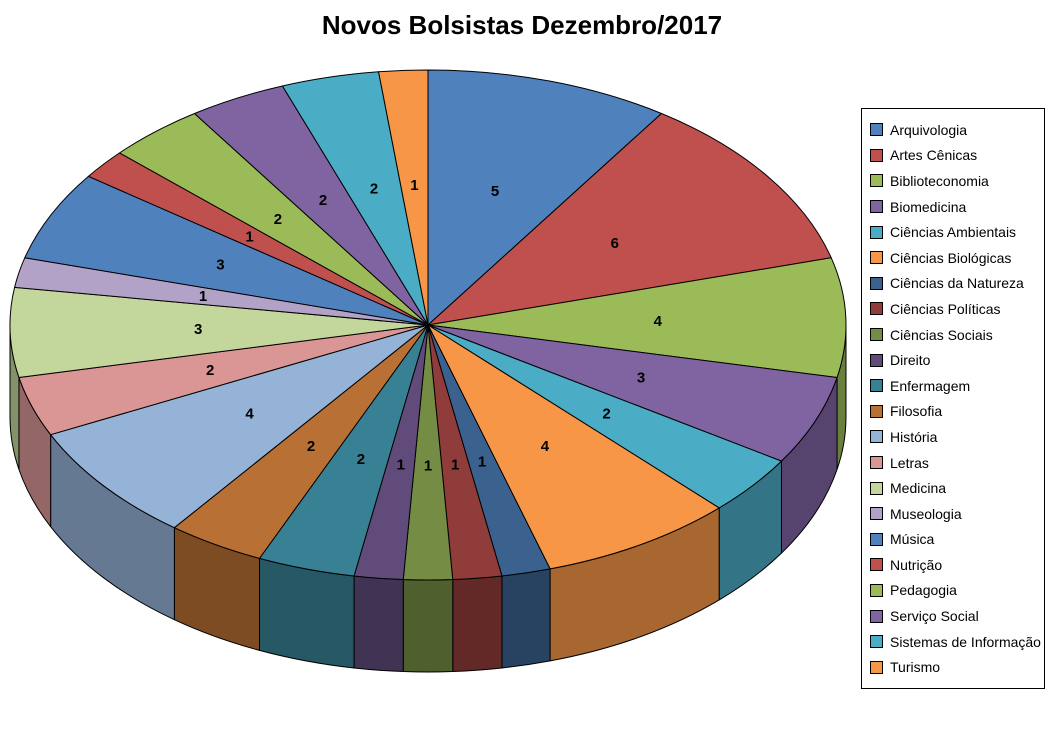  I want to click on legend-item: Direito, so click(955, 360).